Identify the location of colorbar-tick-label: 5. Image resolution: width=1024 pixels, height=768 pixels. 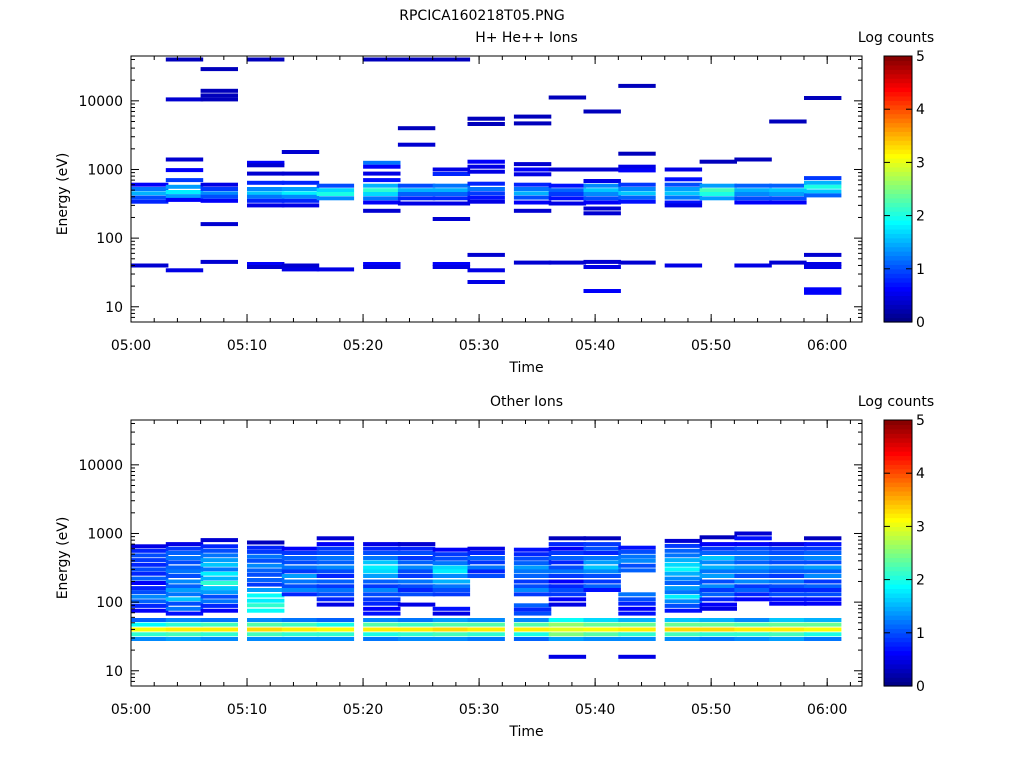
(920, 421).